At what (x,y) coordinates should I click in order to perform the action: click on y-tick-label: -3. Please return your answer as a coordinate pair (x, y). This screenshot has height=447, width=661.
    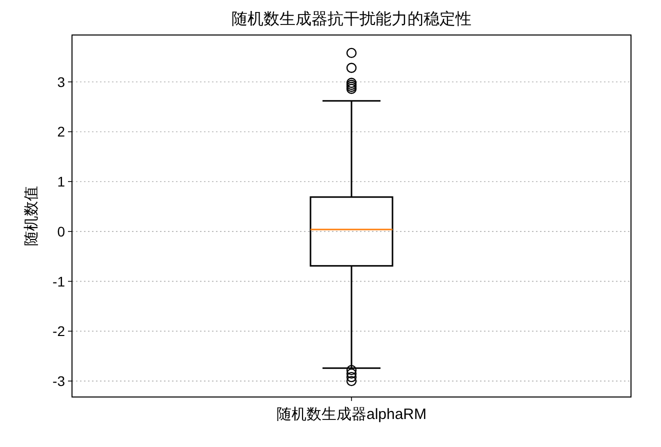
    Looking at the image, I should click on (59, 381).